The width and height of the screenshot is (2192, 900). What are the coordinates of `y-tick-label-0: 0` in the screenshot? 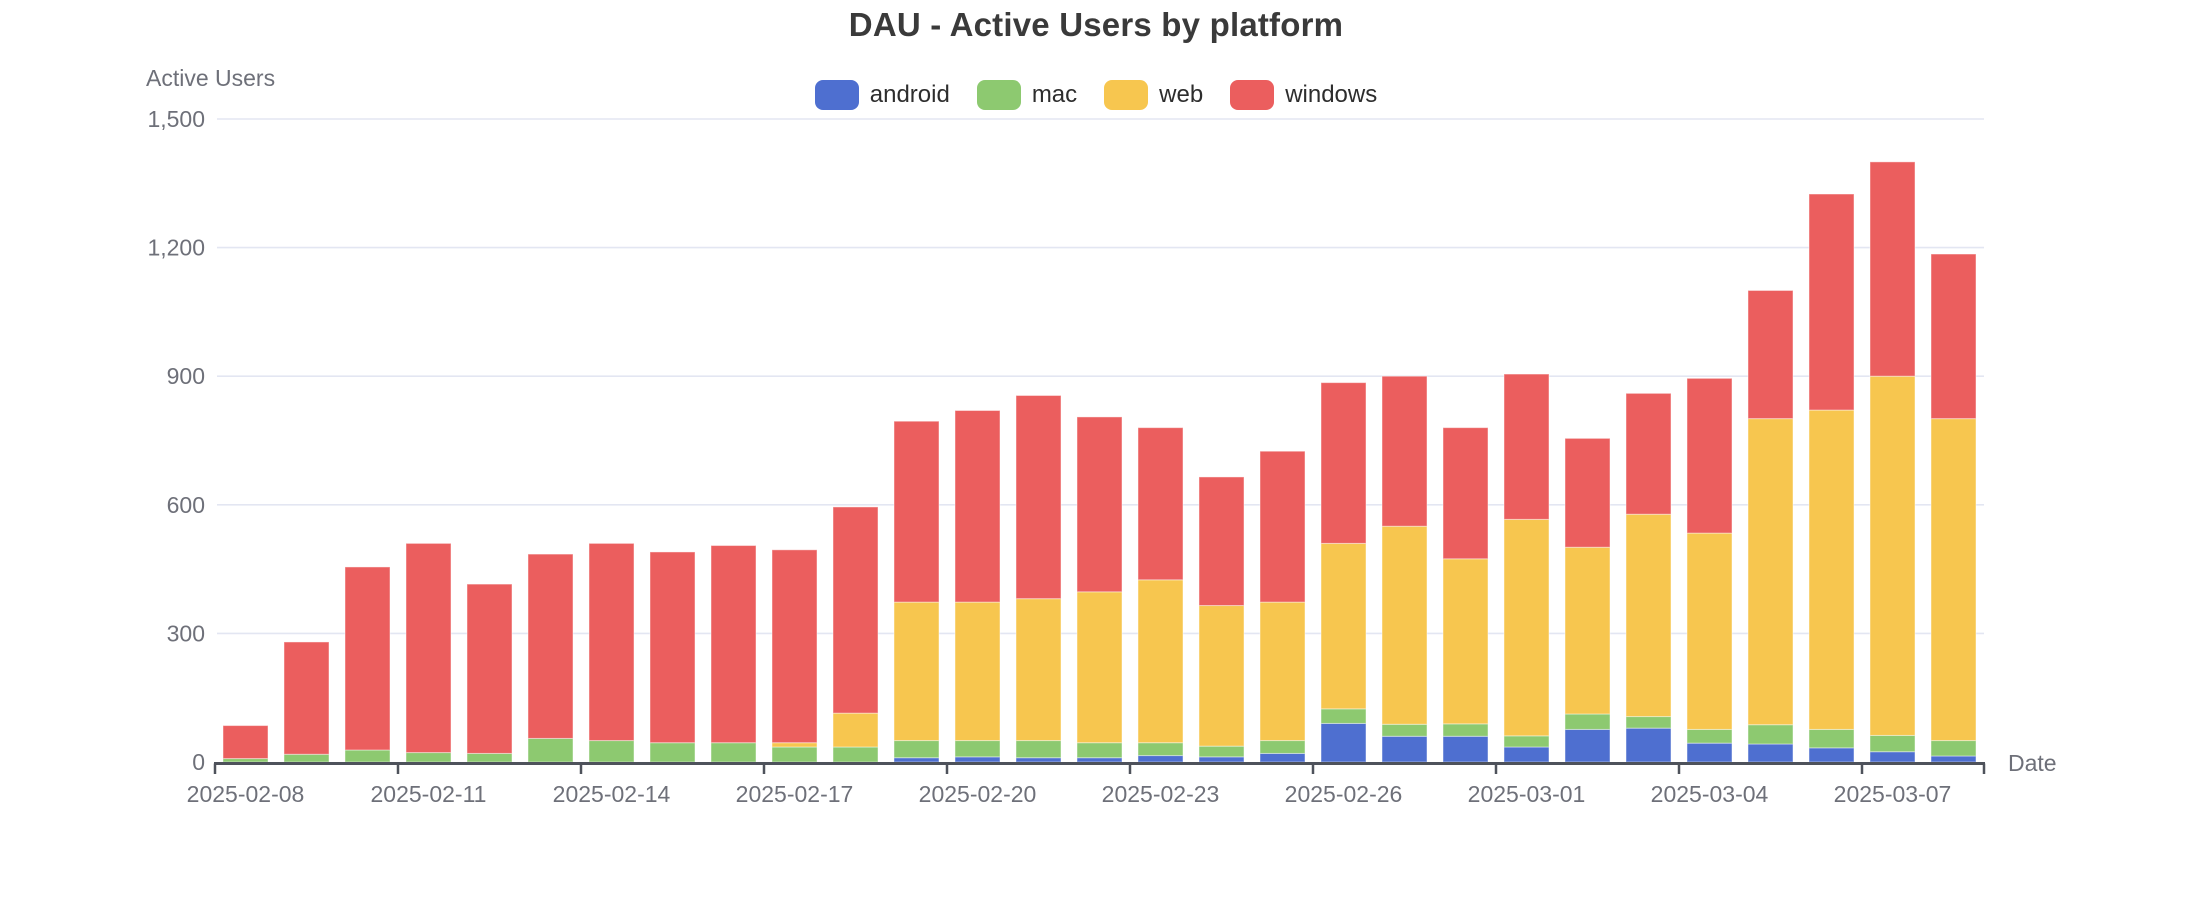 It's located at (198, 762).